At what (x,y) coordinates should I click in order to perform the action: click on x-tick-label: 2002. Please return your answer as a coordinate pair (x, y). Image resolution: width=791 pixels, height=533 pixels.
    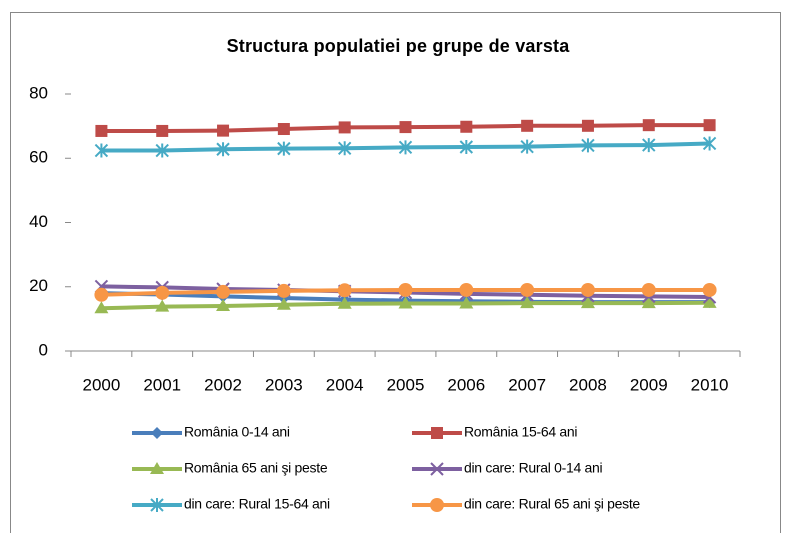
    Looking at the image, I should click on (223, 384).